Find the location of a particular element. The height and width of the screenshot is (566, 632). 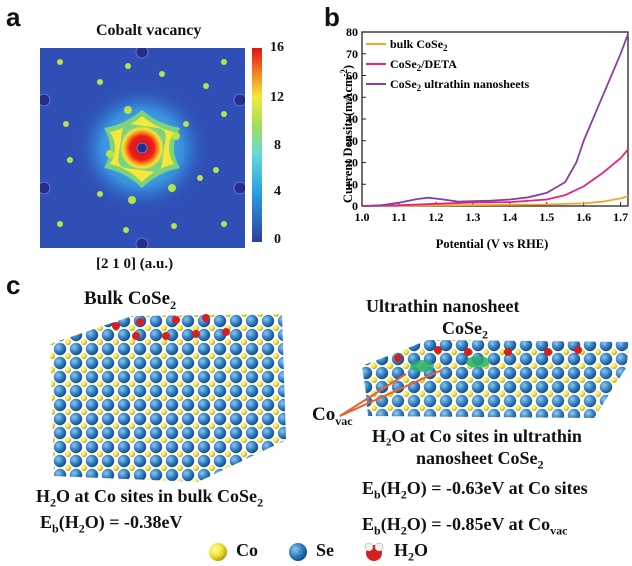

bulk-caption: H2O at Co sites in bulk CoSe2 is located at coordinates (150, 498).